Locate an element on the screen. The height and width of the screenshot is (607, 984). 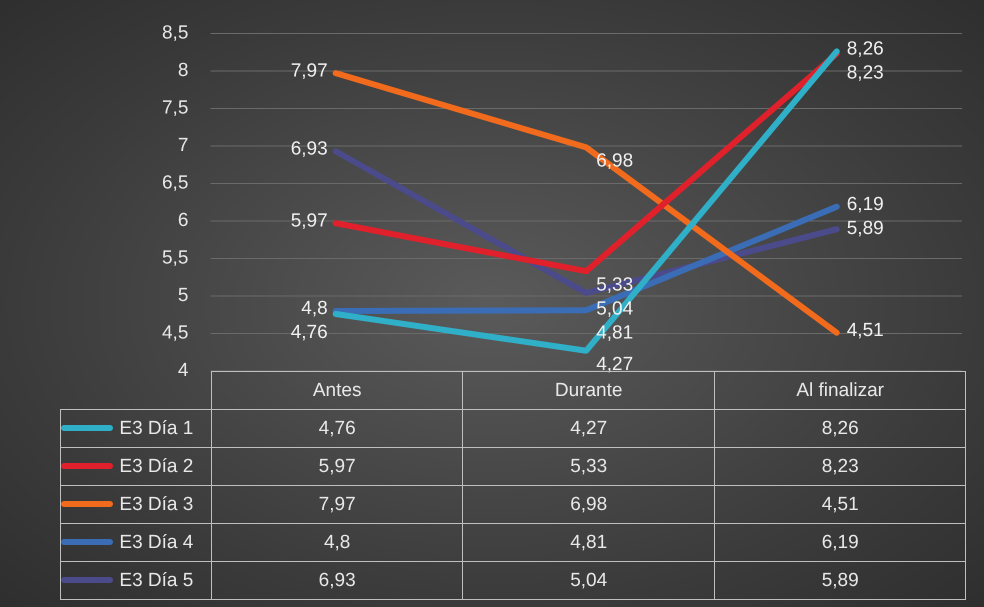
data-label: 6,93 is located at coordinates (337, 581).